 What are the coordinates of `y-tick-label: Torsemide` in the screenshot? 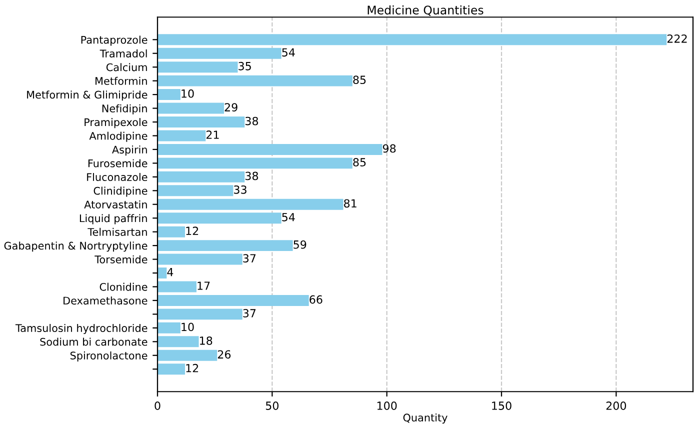 It's located at (121, 259).